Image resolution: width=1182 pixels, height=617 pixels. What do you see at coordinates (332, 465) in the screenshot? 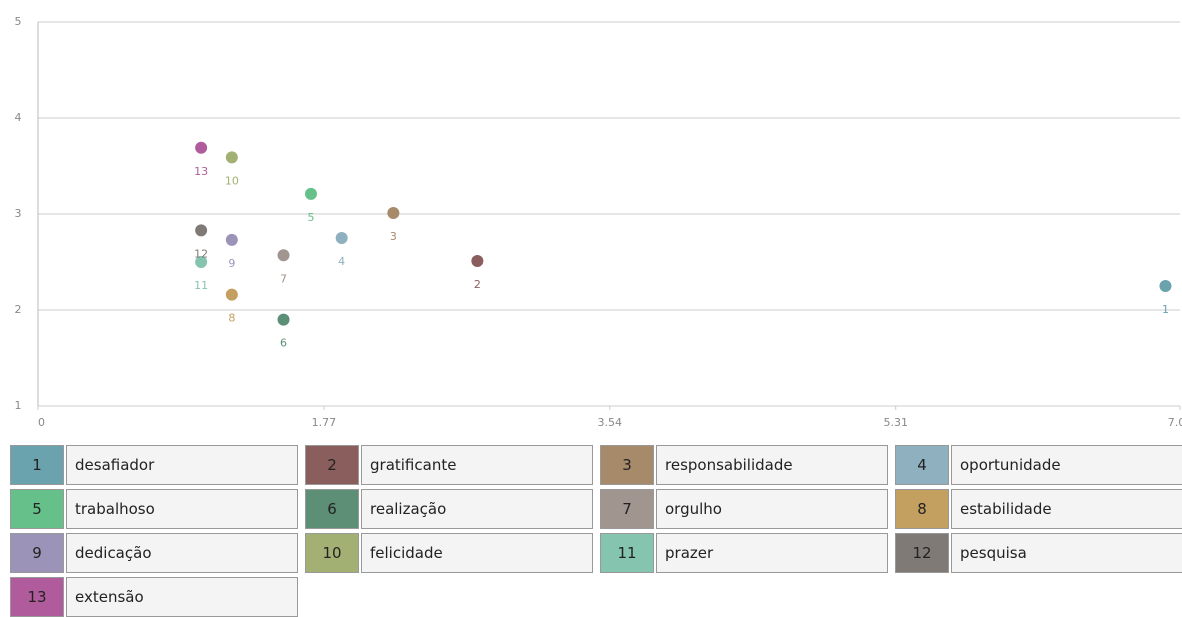
I see `legend-number: 2` at bounding box center [332, 465].